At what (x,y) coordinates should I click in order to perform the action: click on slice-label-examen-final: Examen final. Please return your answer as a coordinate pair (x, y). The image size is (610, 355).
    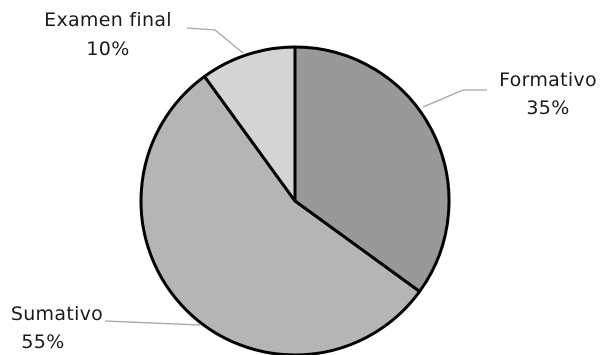
    Looking at the image, I should click on (108, 20).